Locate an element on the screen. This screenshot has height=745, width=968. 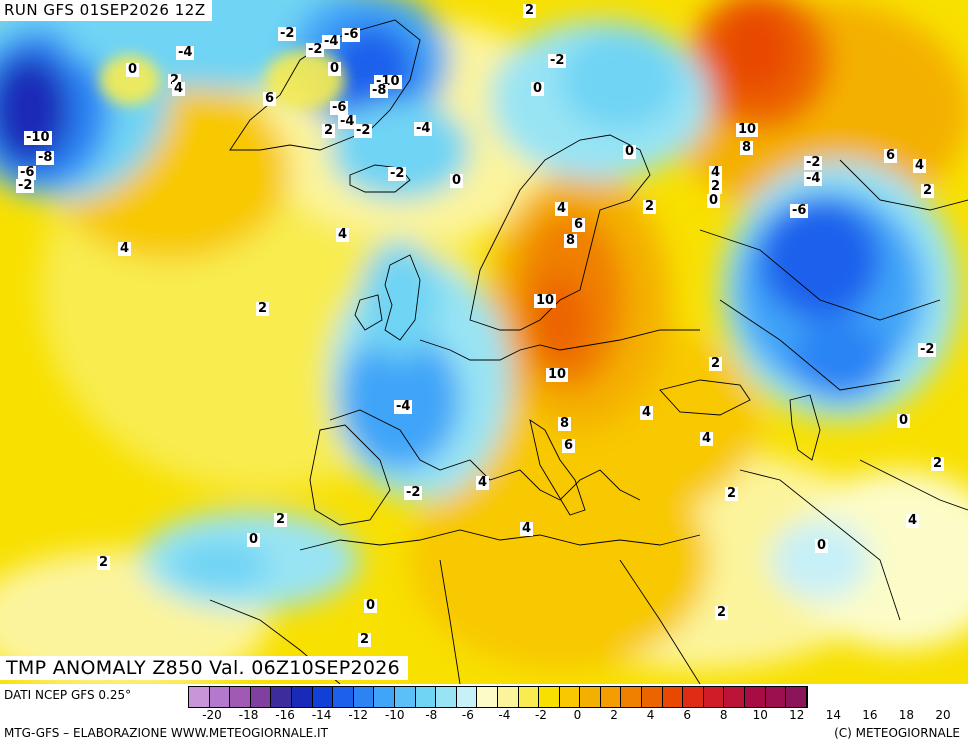
contour-label: 10 is located at coordinates (557, 374).